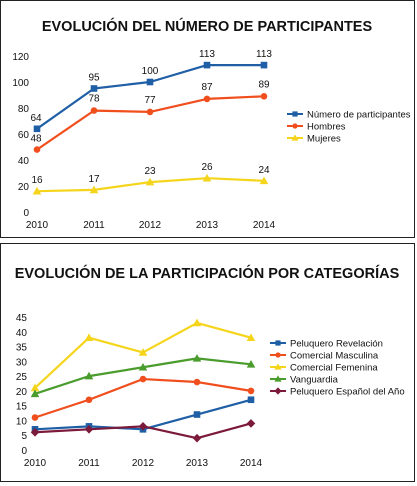  Describe the element at coordinates (36, 139) in the screenshot. I see `data-label: 48` at that location.